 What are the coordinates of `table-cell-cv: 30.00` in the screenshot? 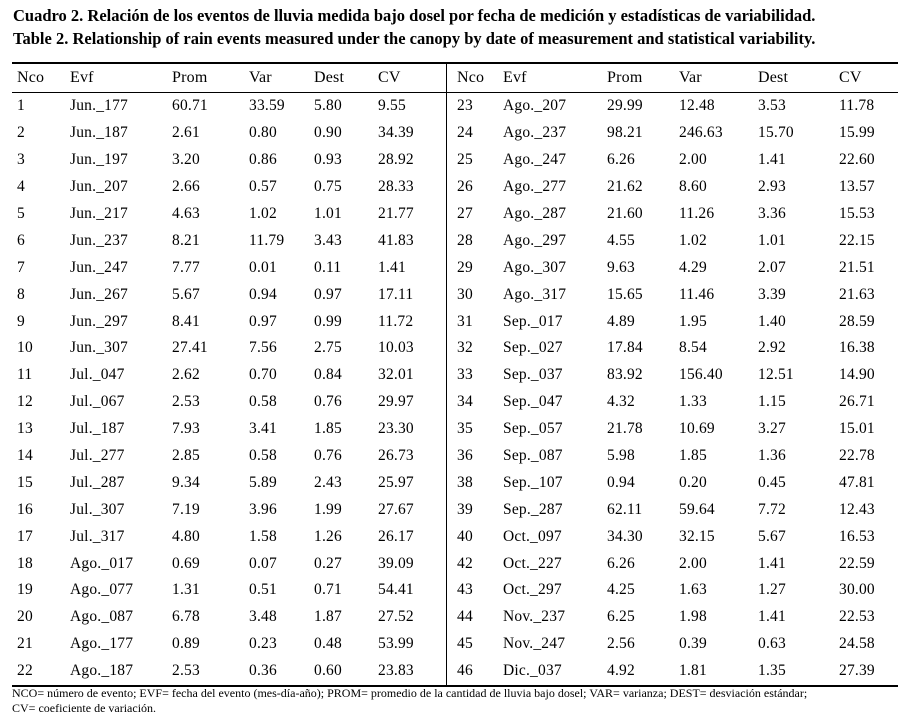 It's located at (857, 590).